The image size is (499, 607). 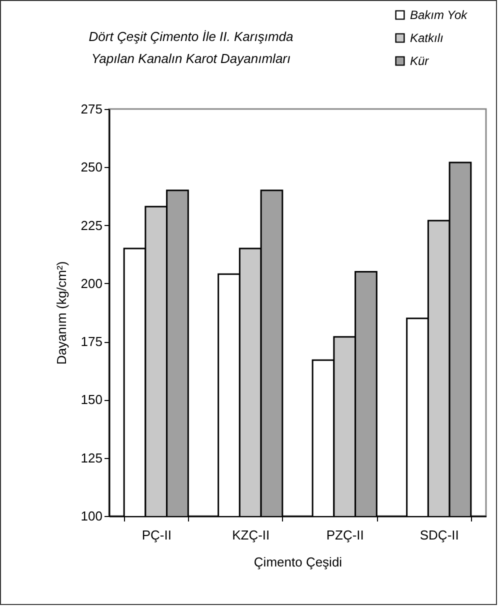 I want to click on x-tick-label: PÇ-II, so click(x=157, y=535).